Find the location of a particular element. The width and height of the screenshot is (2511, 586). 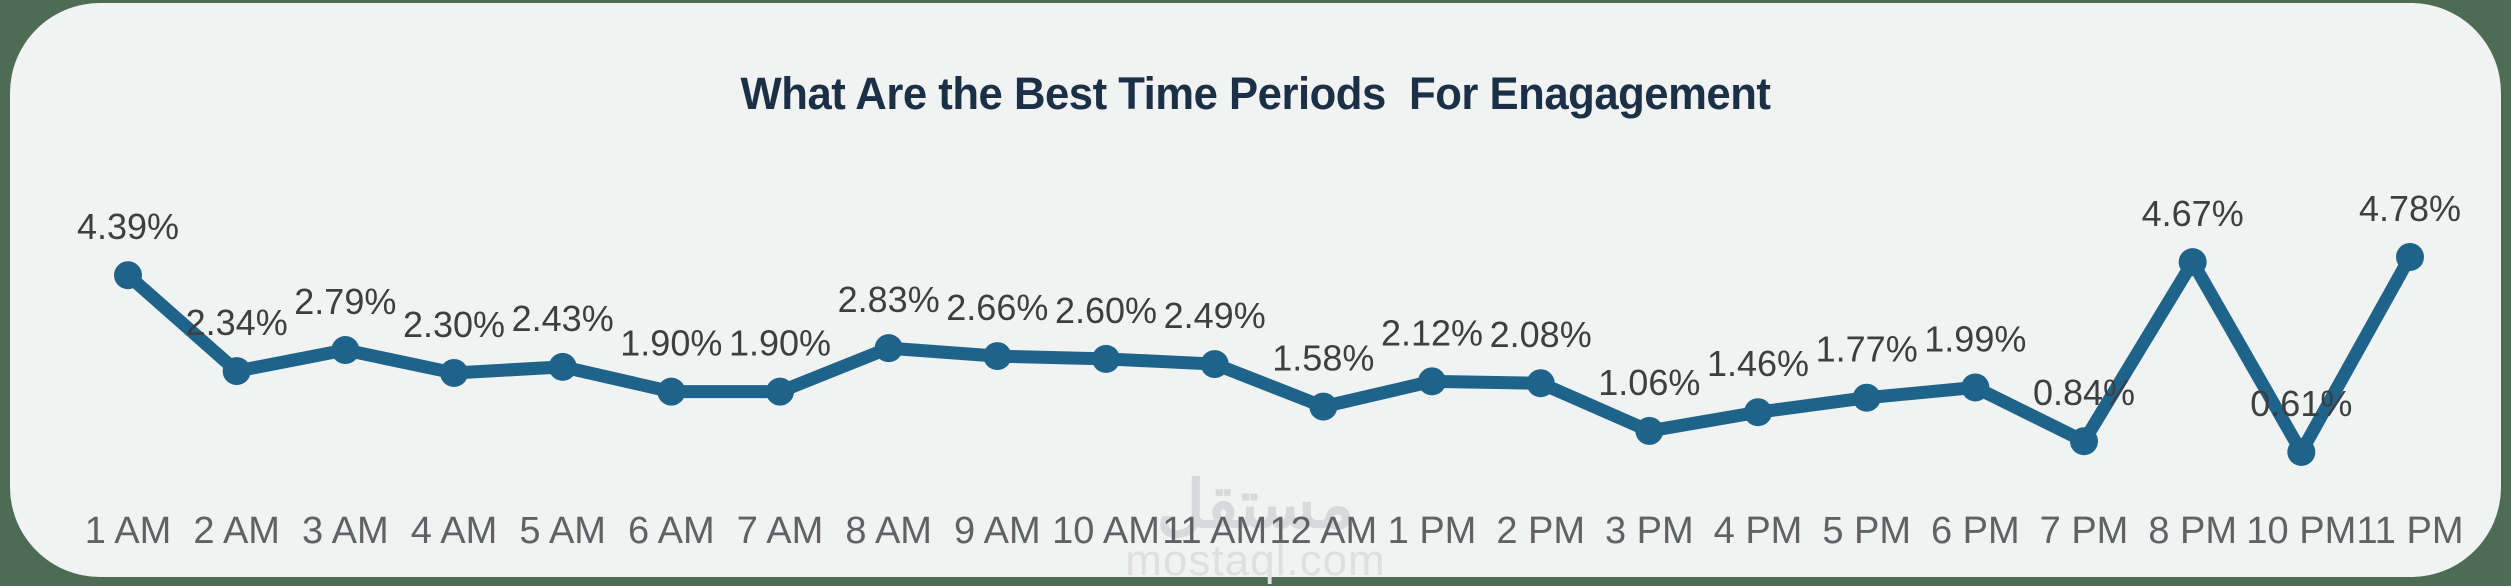

data-point-label: 4.78% is located at coordinates (2410, 208).